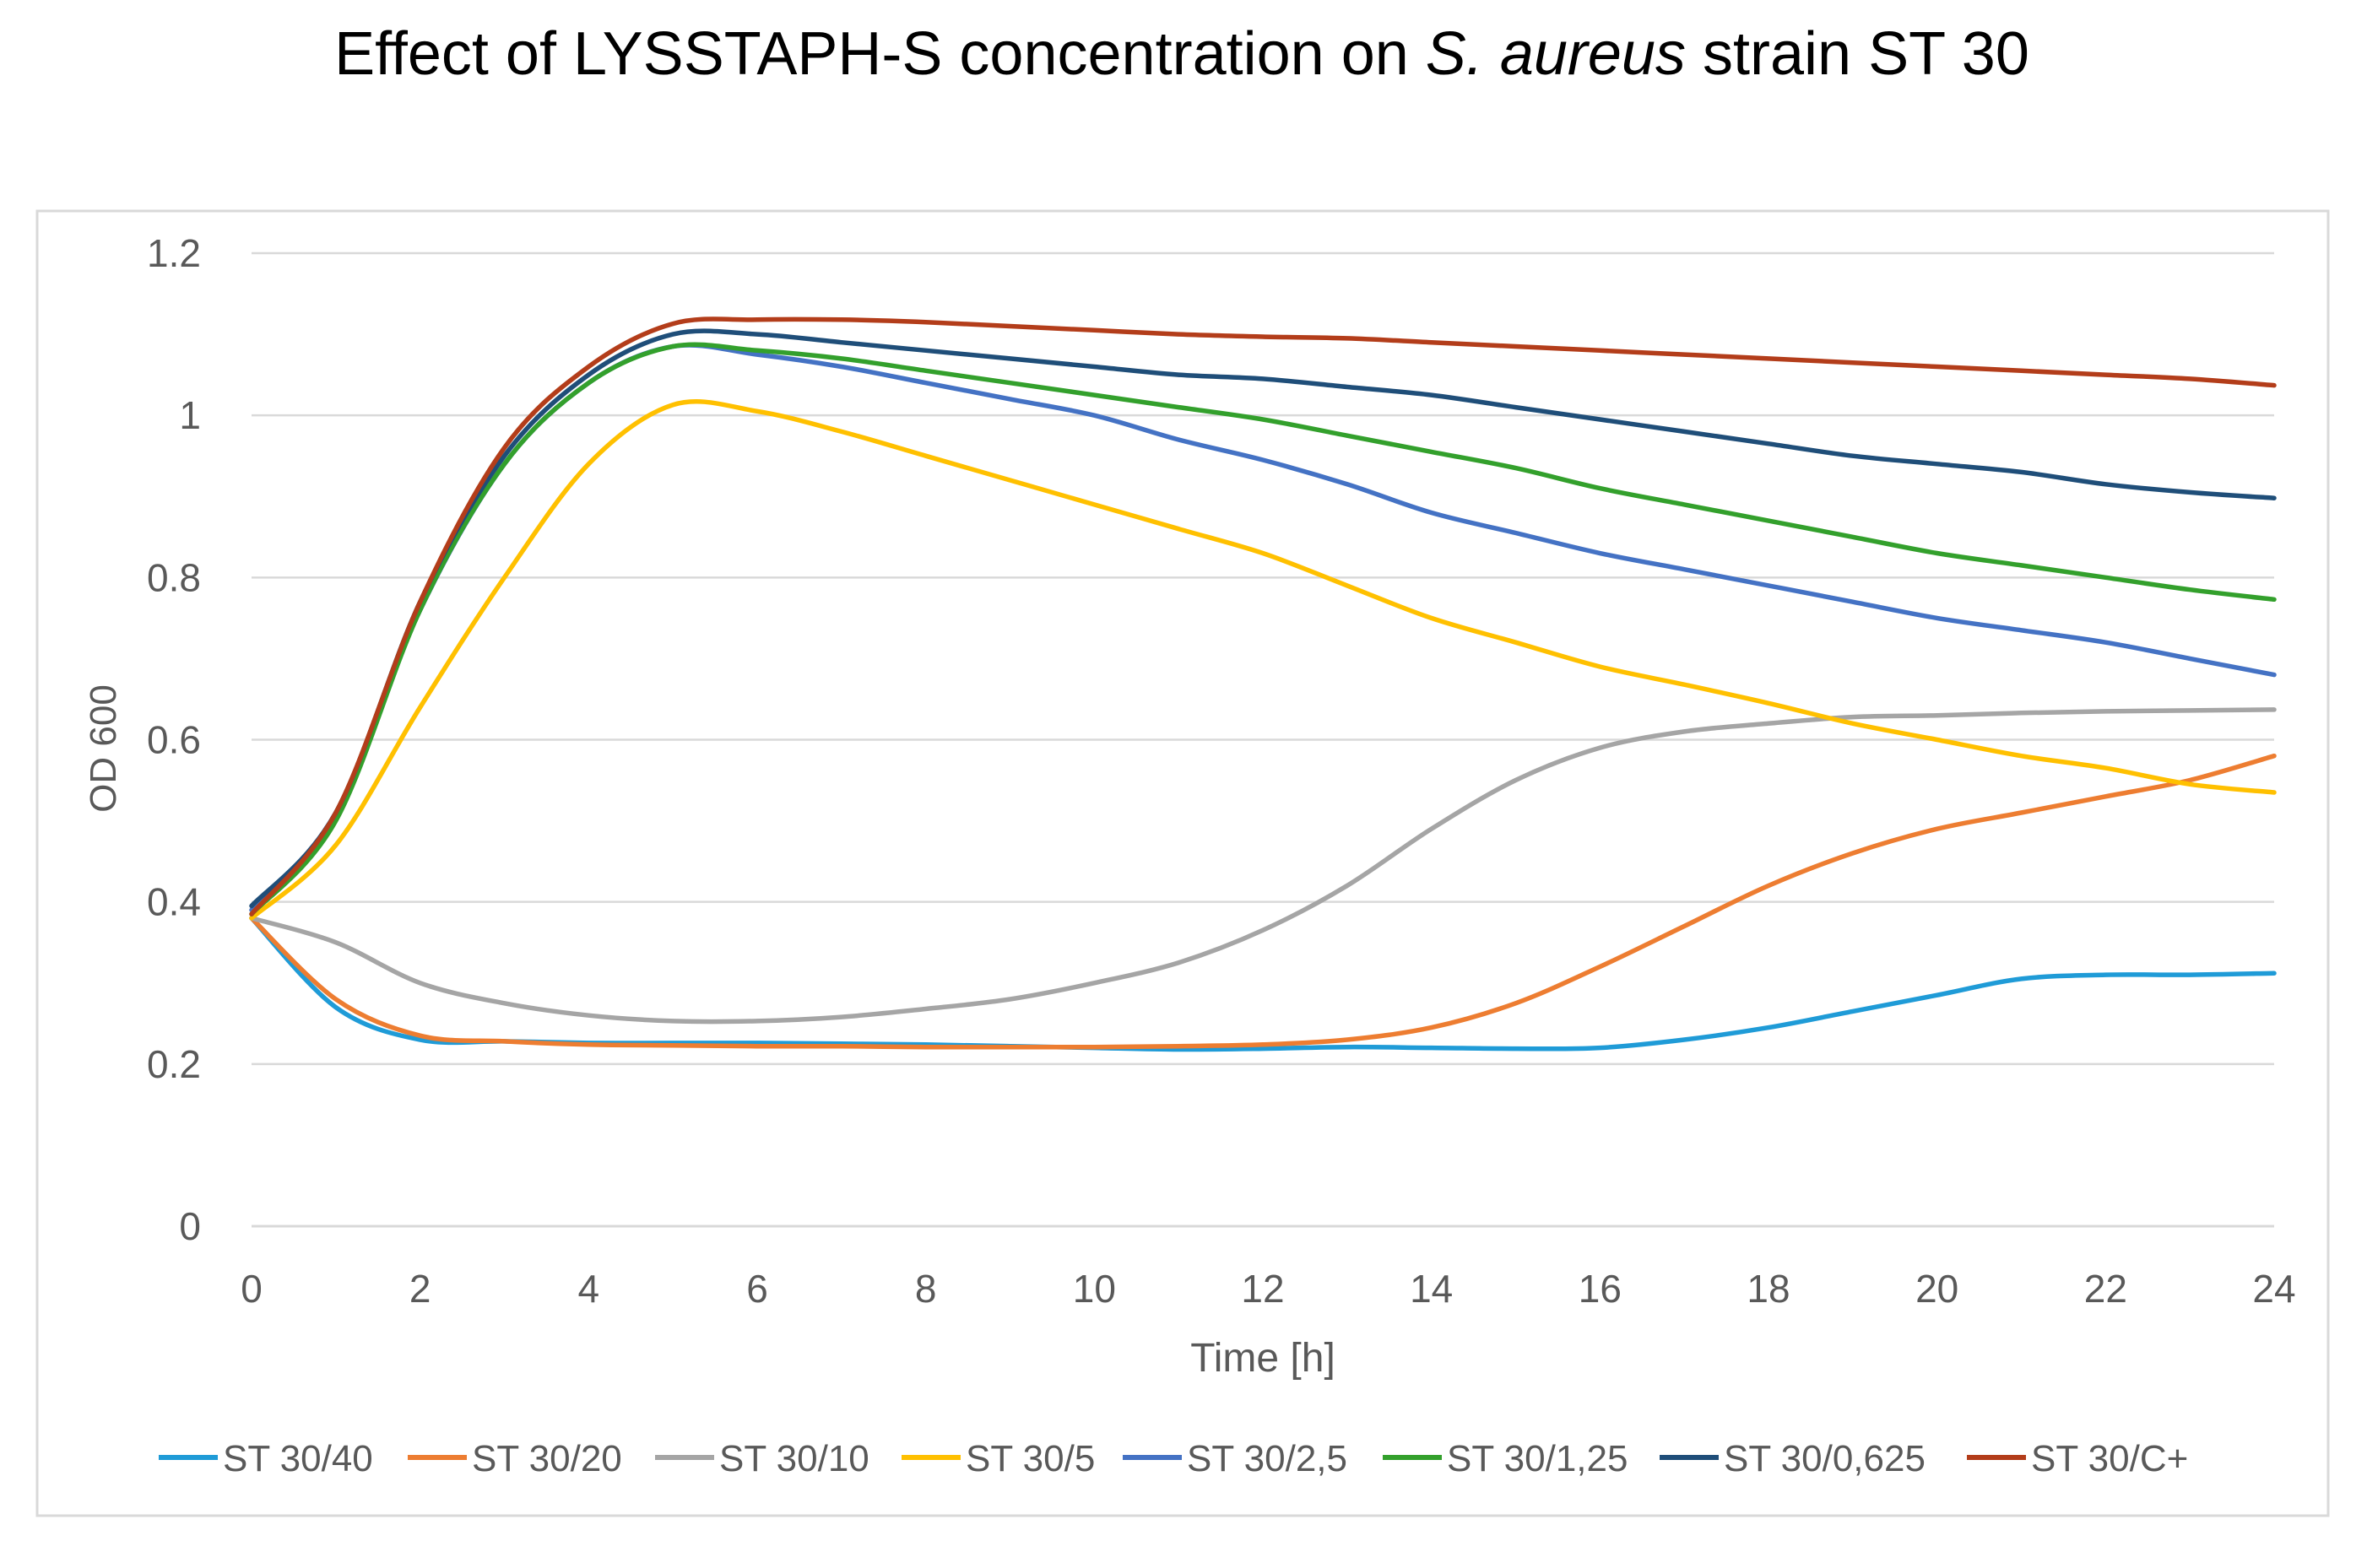 The height and width of the screenshot is (1568, 2367). What do you see at coordinates (589, 1289) in the screenshot?
I see `x-tick-label: 4` at bounding box center [589, 1289].